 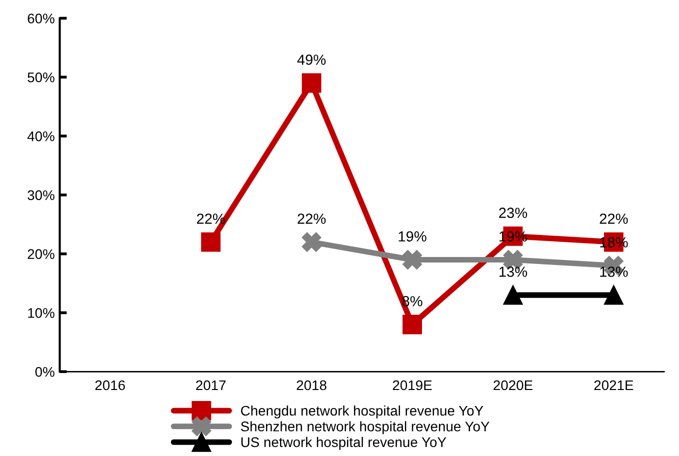 I want to click on legend-label: Shenzhen network hospital revenue YoY, so click(x=365, y=427).